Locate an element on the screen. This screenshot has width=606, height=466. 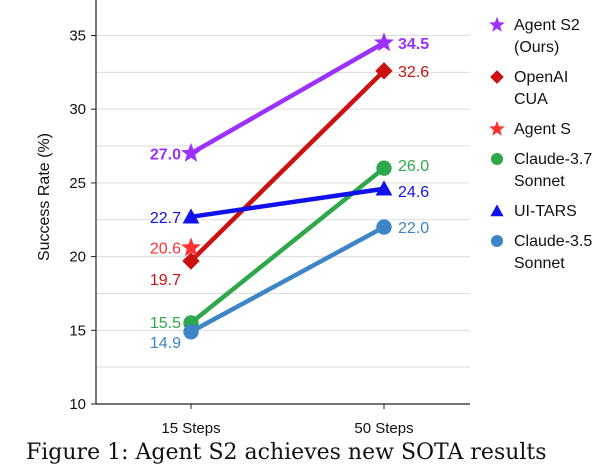
legend-entry: Agent S is located at coordinates (530, 129).